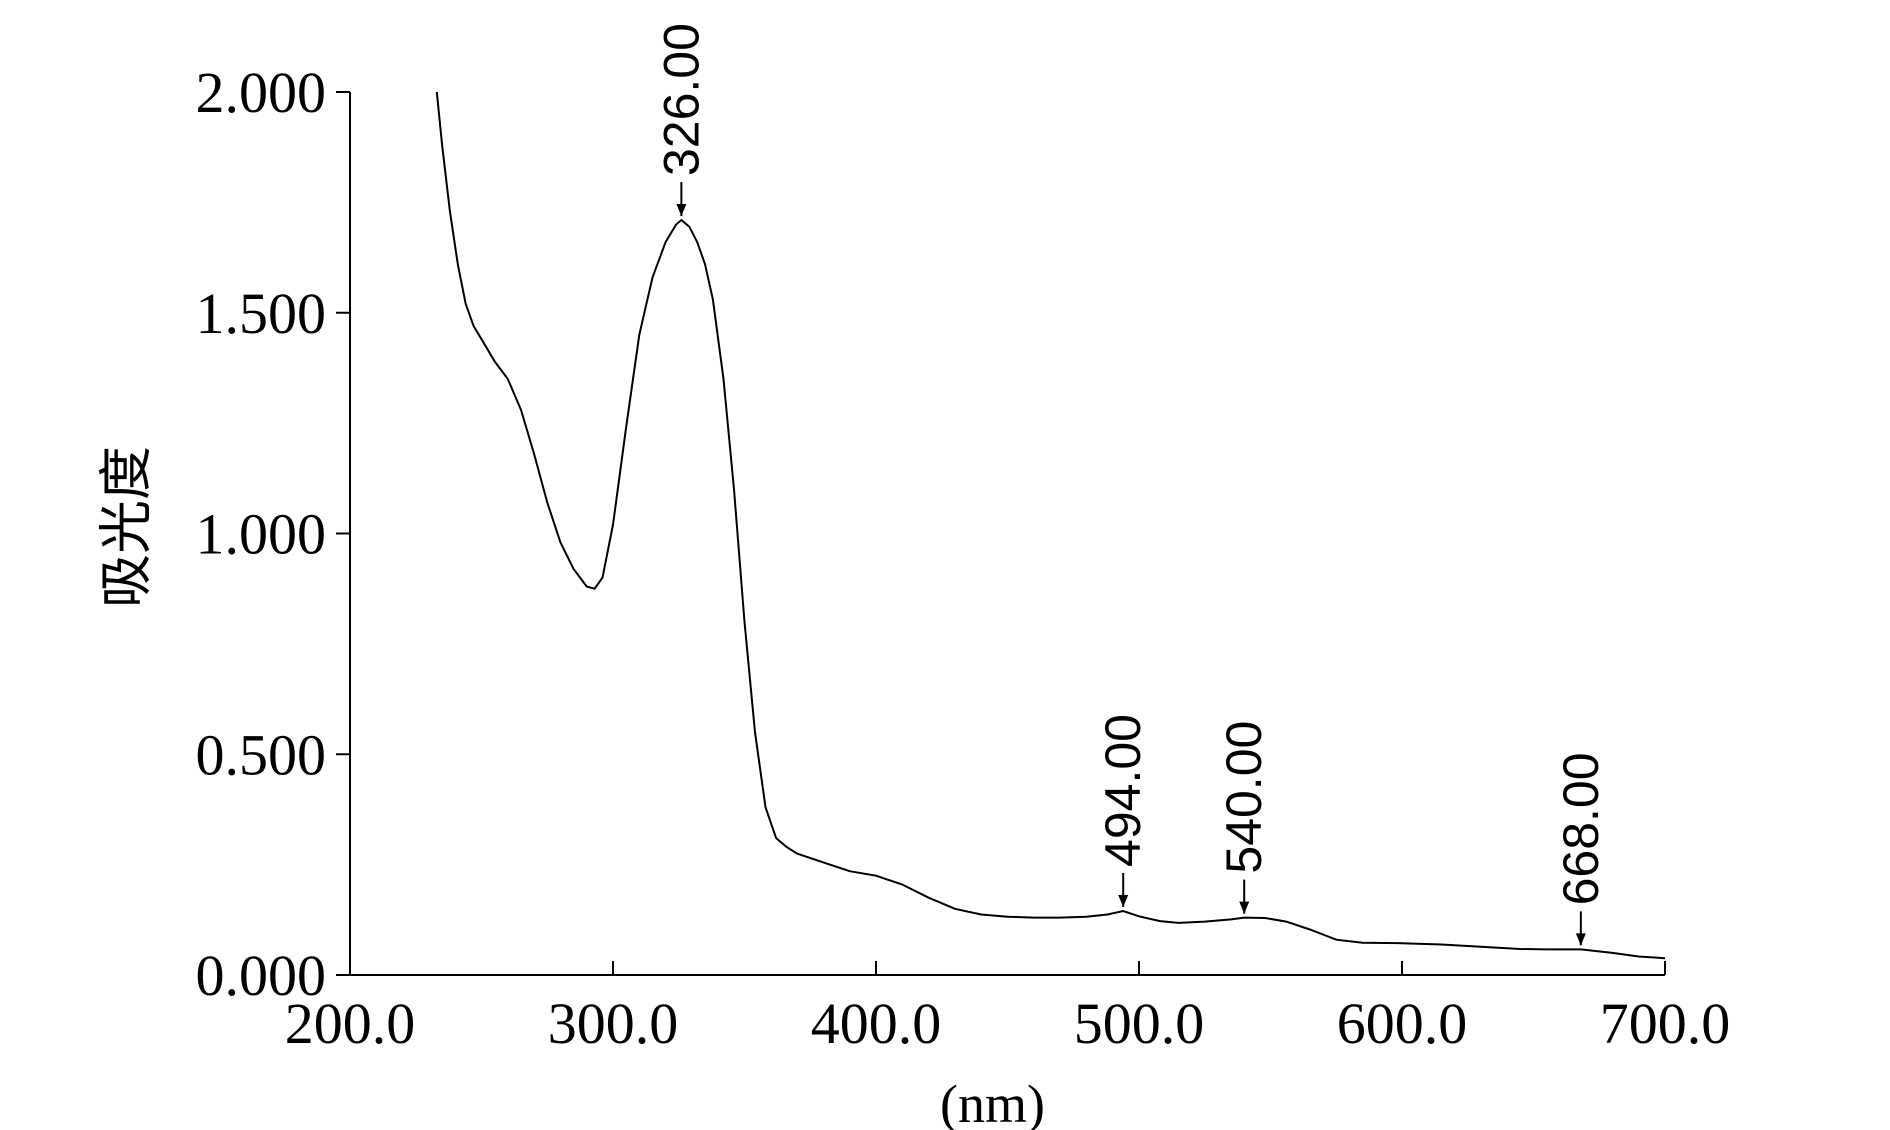 Image resolution: width=1890 pixels, height=1130 pixels. I want to click on x-tick-label: 700.0, so click(1665, 1023).